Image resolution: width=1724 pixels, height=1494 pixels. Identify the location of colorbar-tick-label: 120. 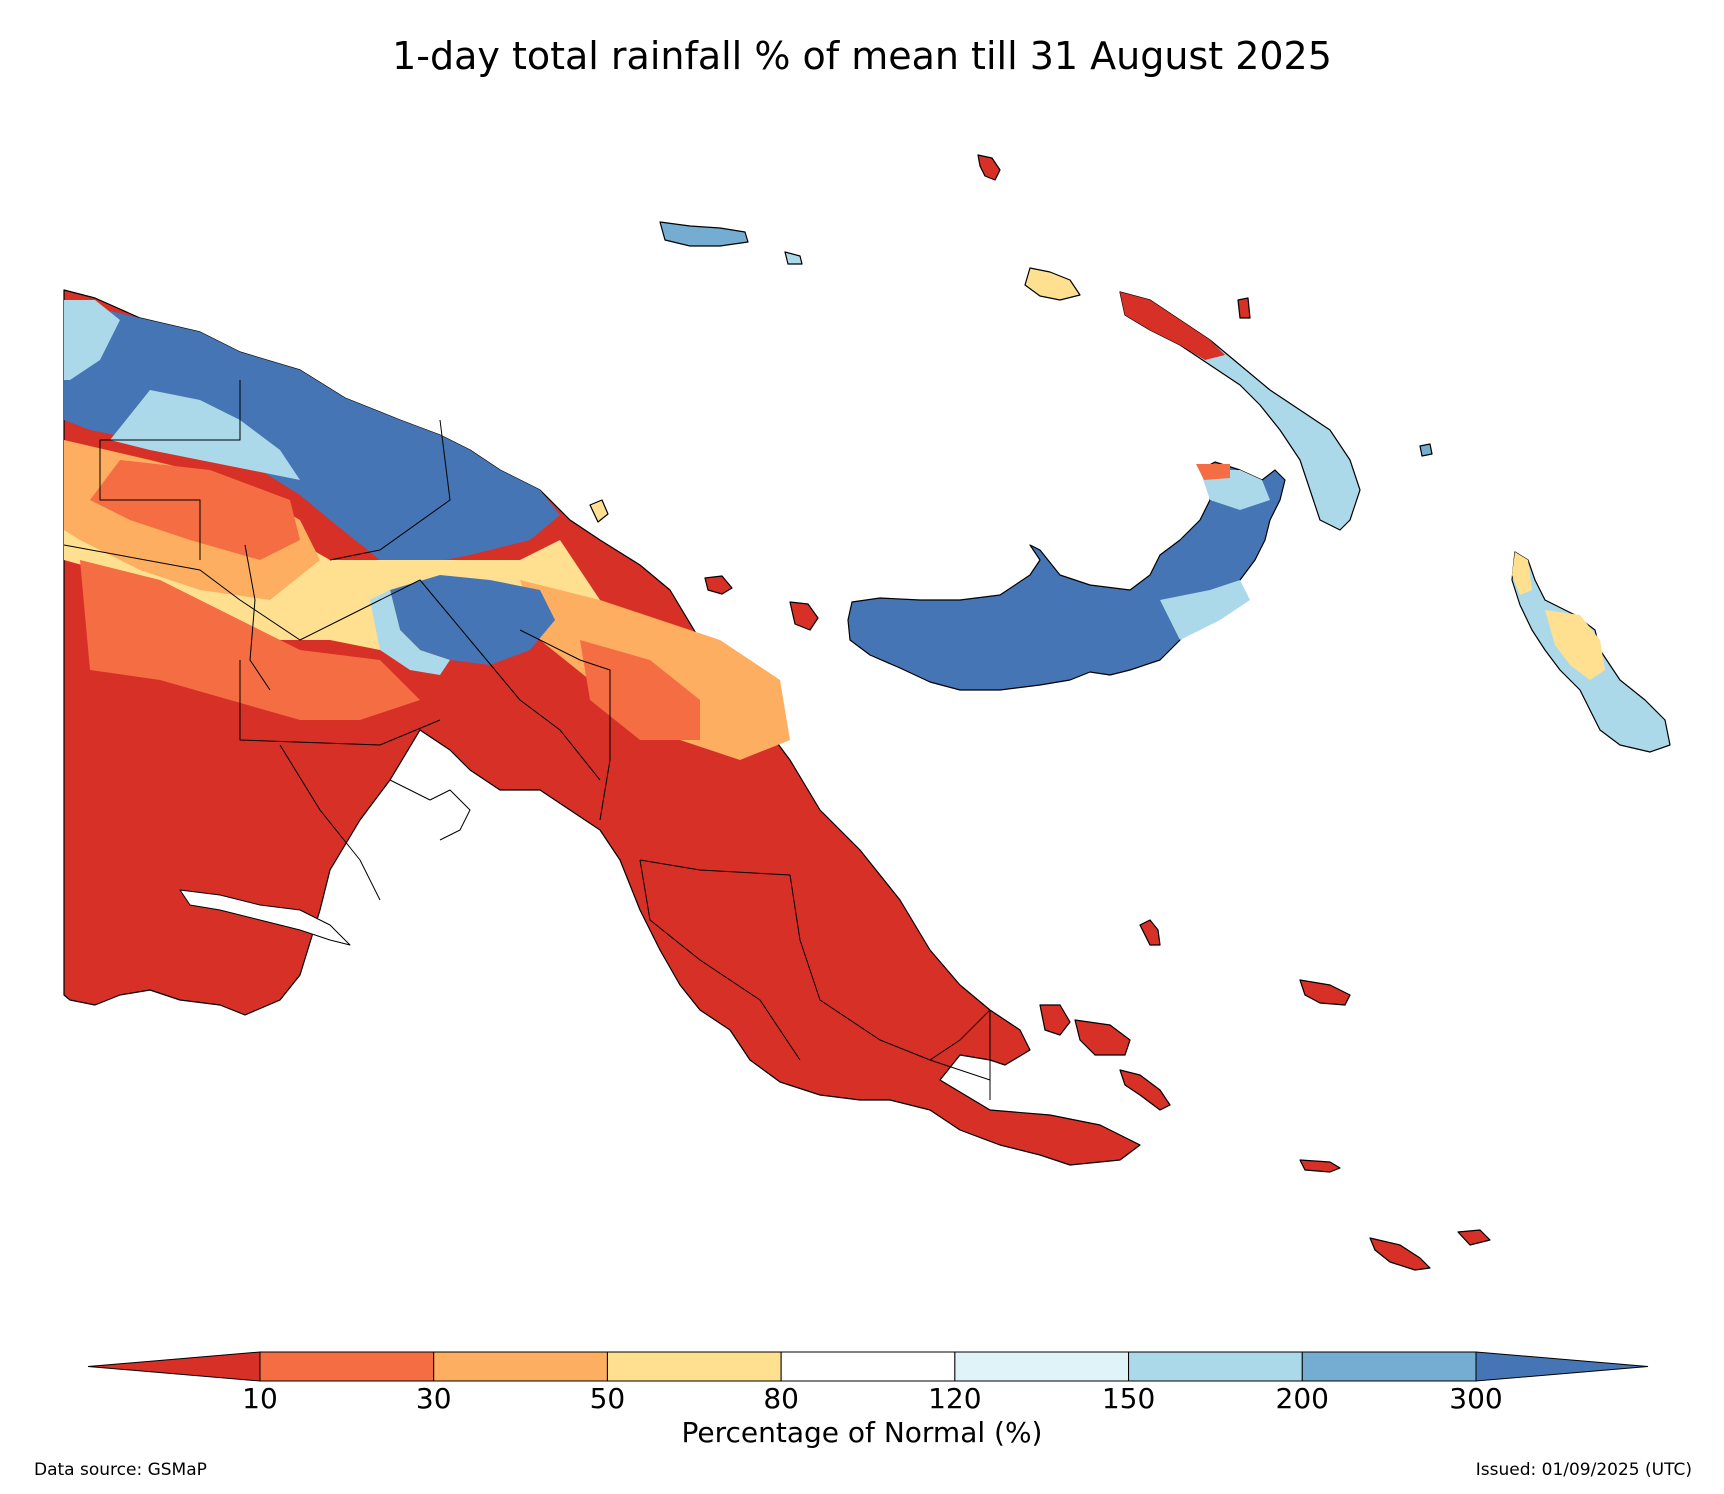
(955, 1398).